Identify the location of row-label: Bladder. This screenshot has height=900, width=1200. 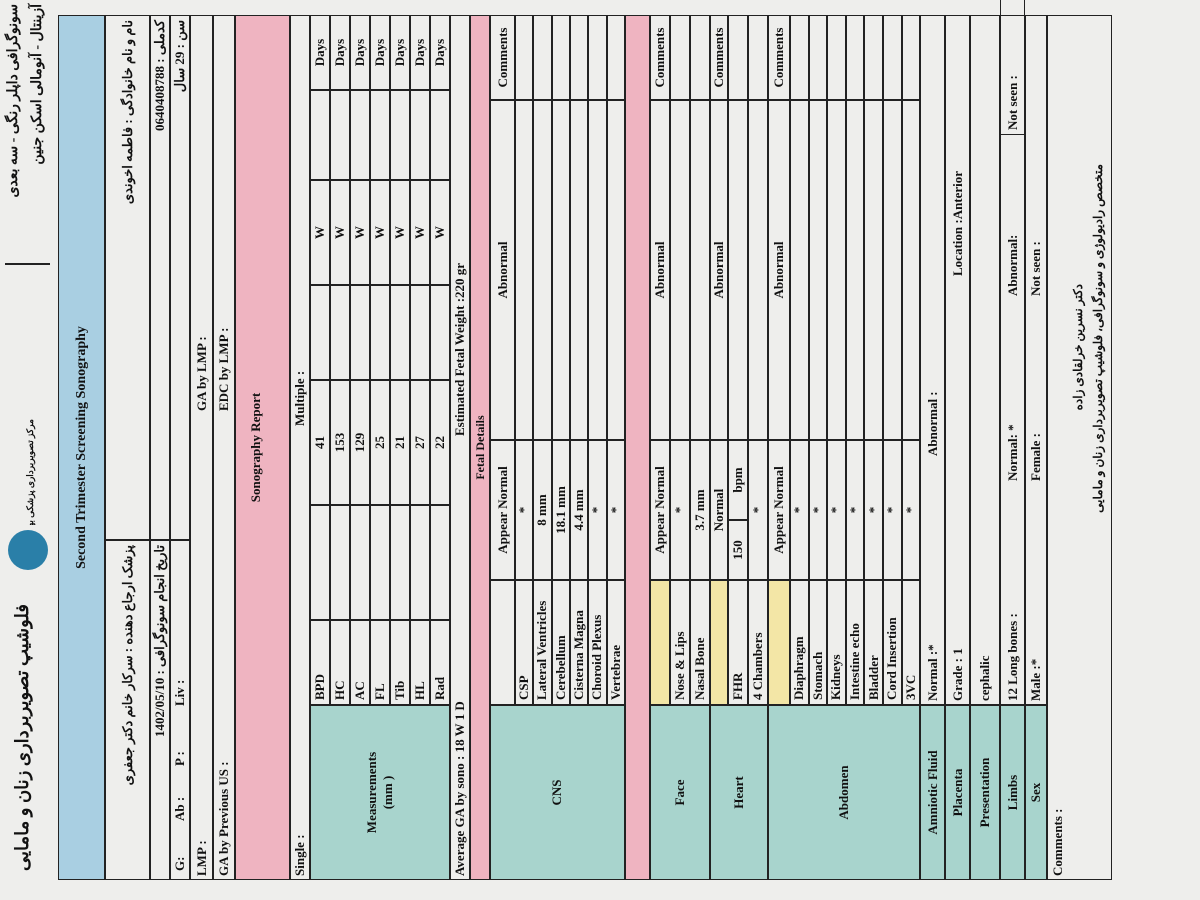
(873, 642).